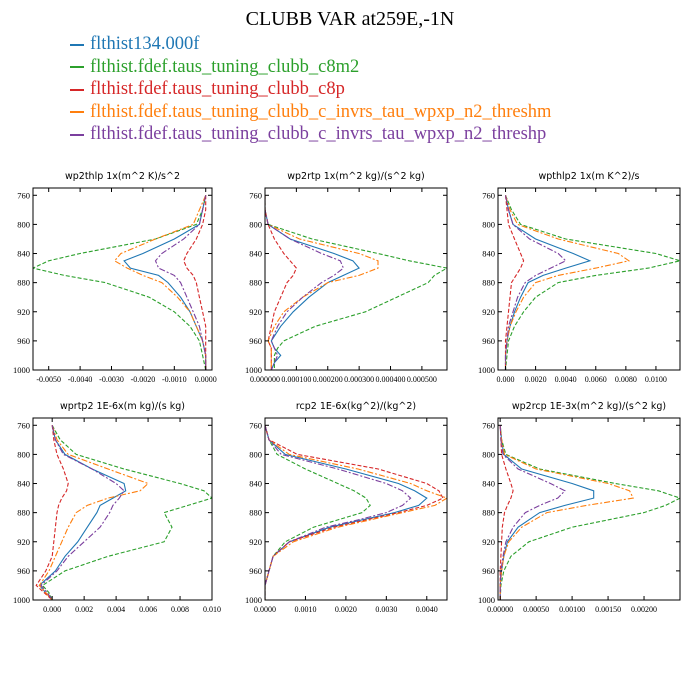  What do you see at coordinates (589, 406) in the screenshot?
I see `panel-title: wp2rcp 1E-3x(m^2 kg)/(s^2 kg)` at bounding box center [589, 406].